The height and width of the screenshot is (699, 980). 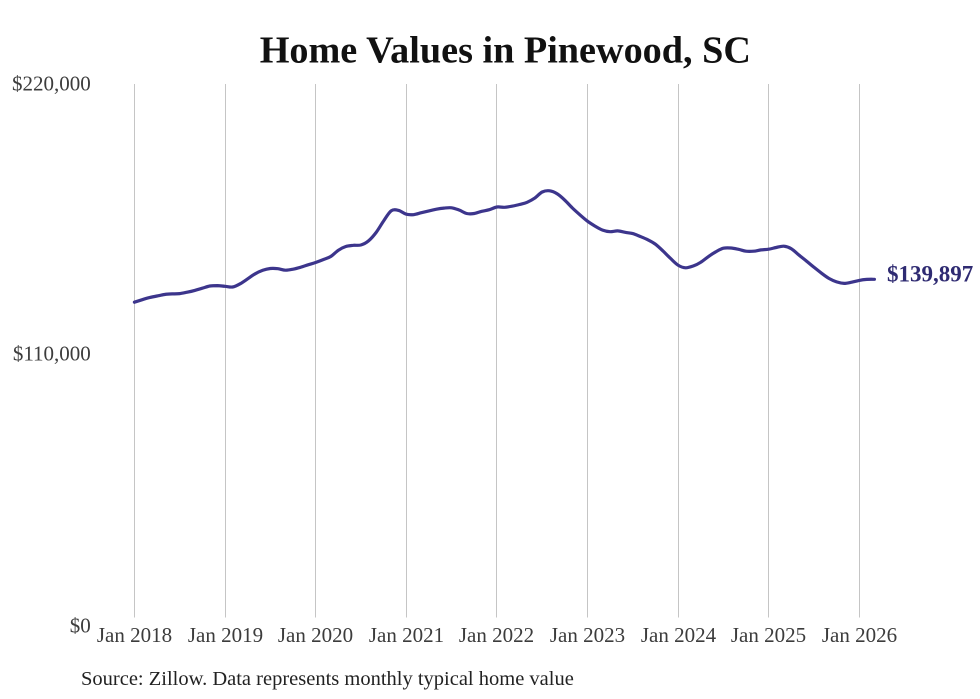 What do you see at coordinates (134, 635) in the screenshot?
I see `svg-text: Jan 2018` at bounding box center [134, 635].